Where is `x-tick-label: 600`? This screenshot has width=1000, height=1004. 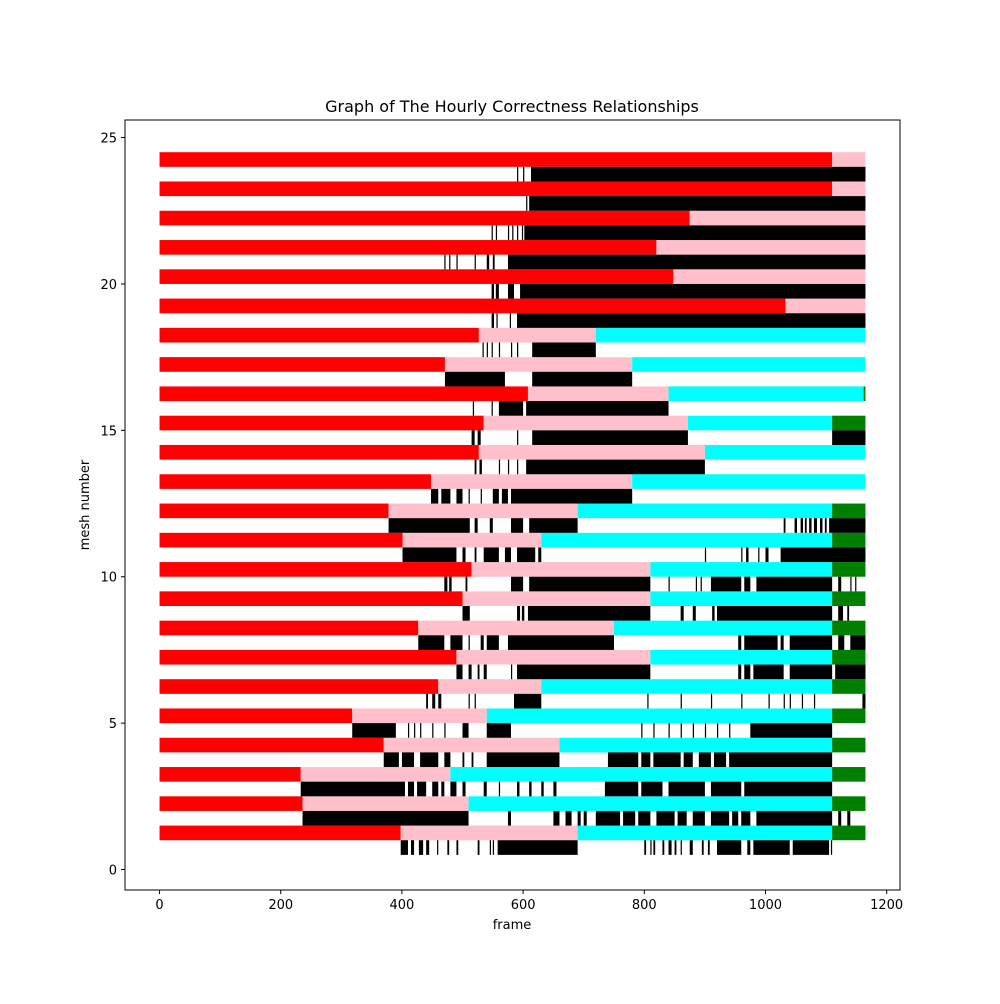 x-tick-label: 600 is located at coordinates (523, 905).